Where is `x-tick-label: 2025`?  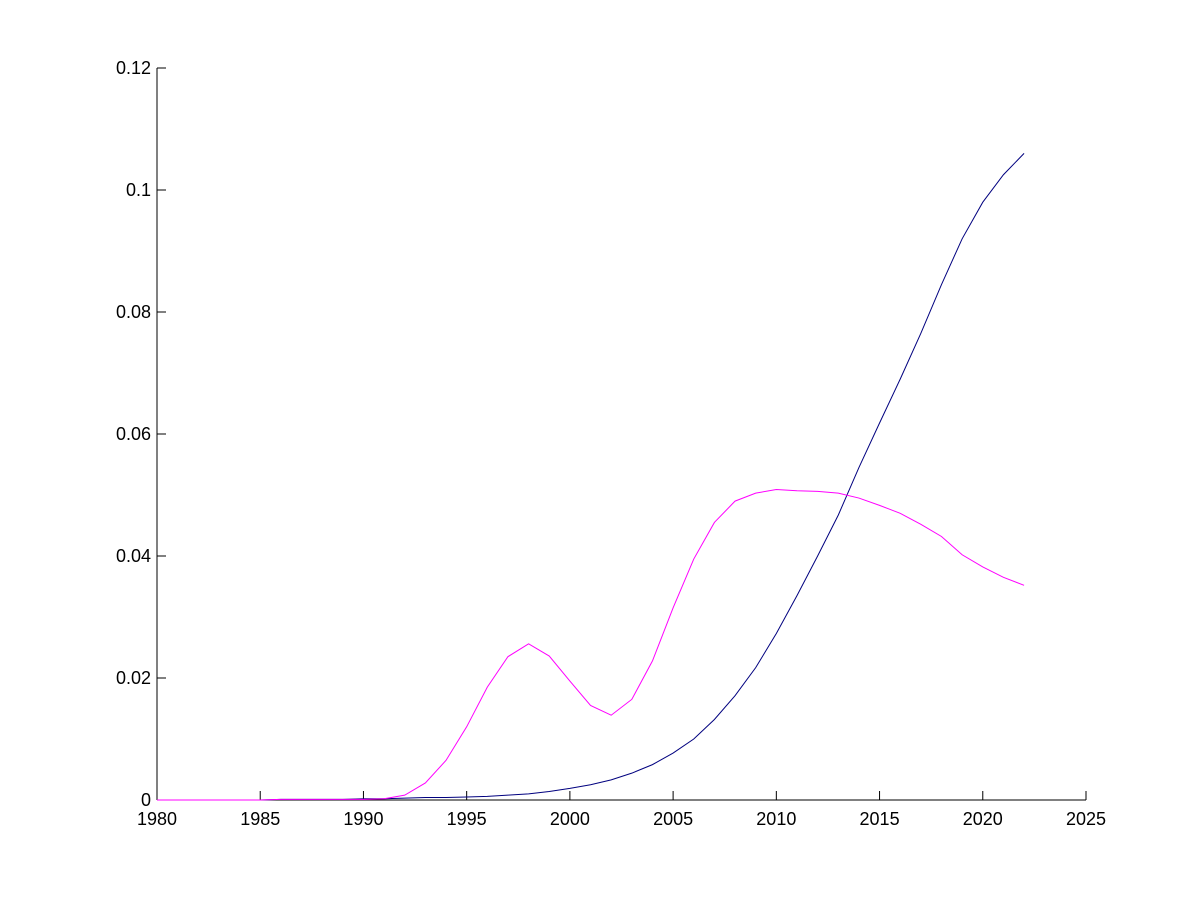
x-tick-label: 2025 is located at coordinates (1086, 819).